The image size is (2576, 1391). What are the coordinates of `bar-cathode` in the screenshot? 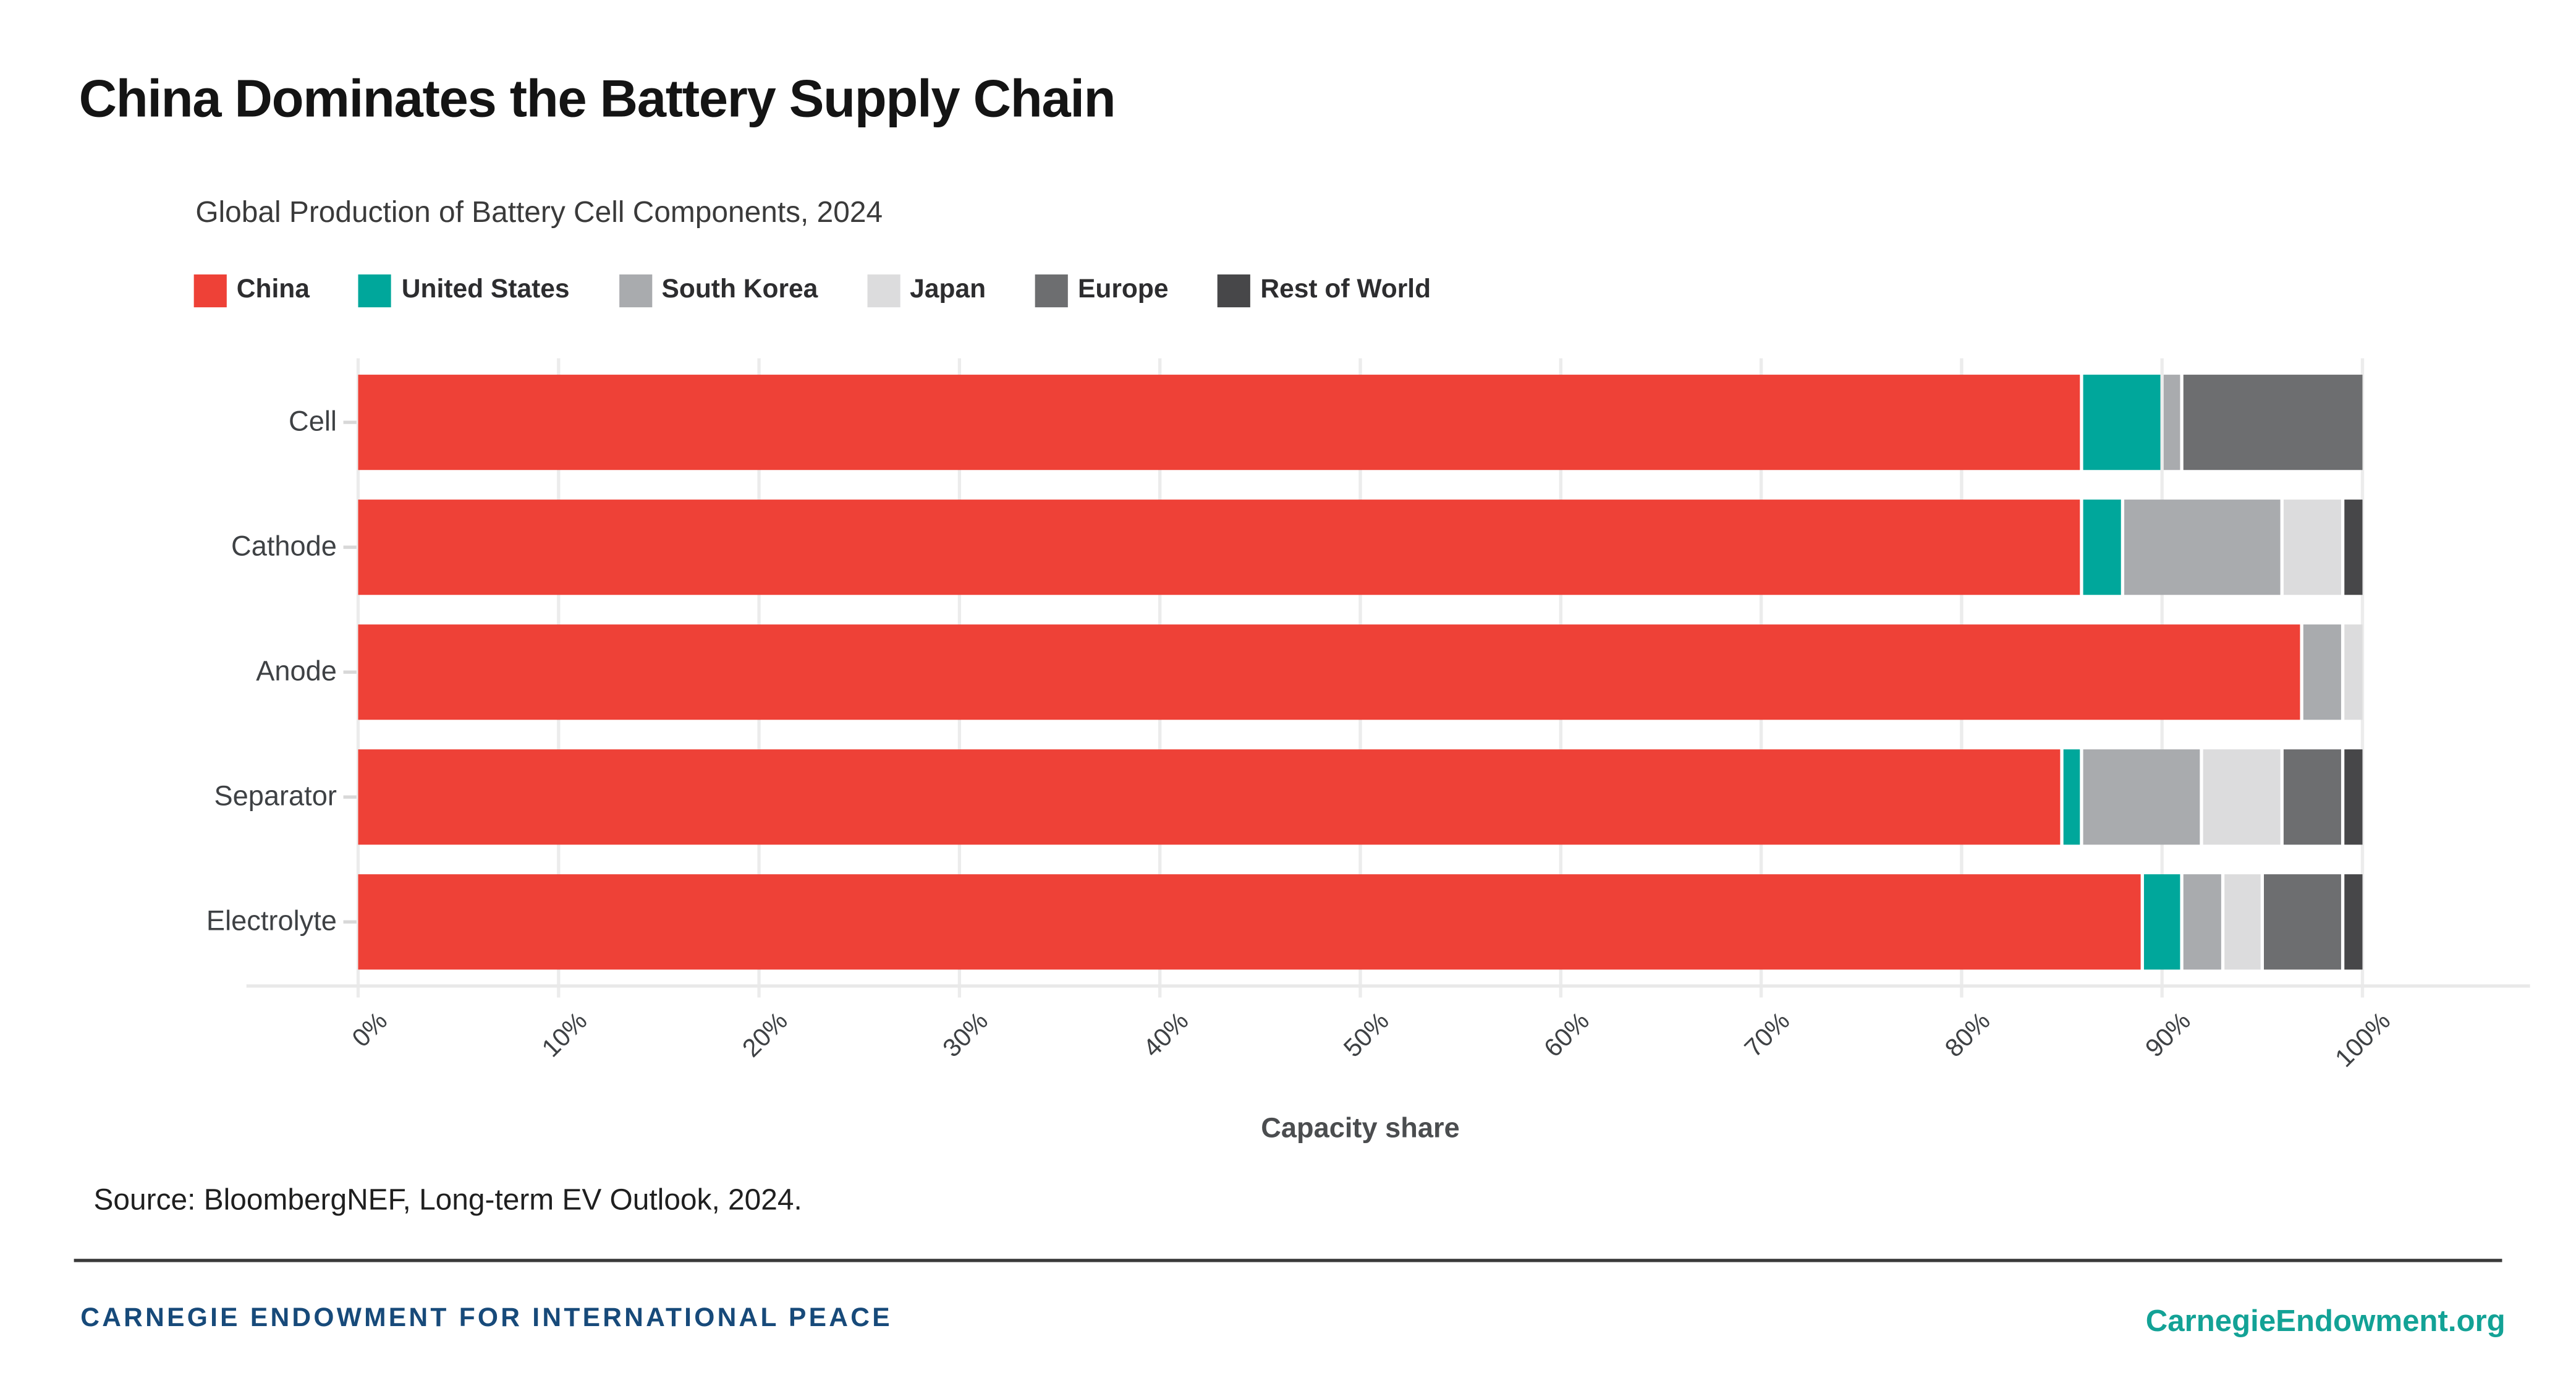 It's located at (1360, 548).